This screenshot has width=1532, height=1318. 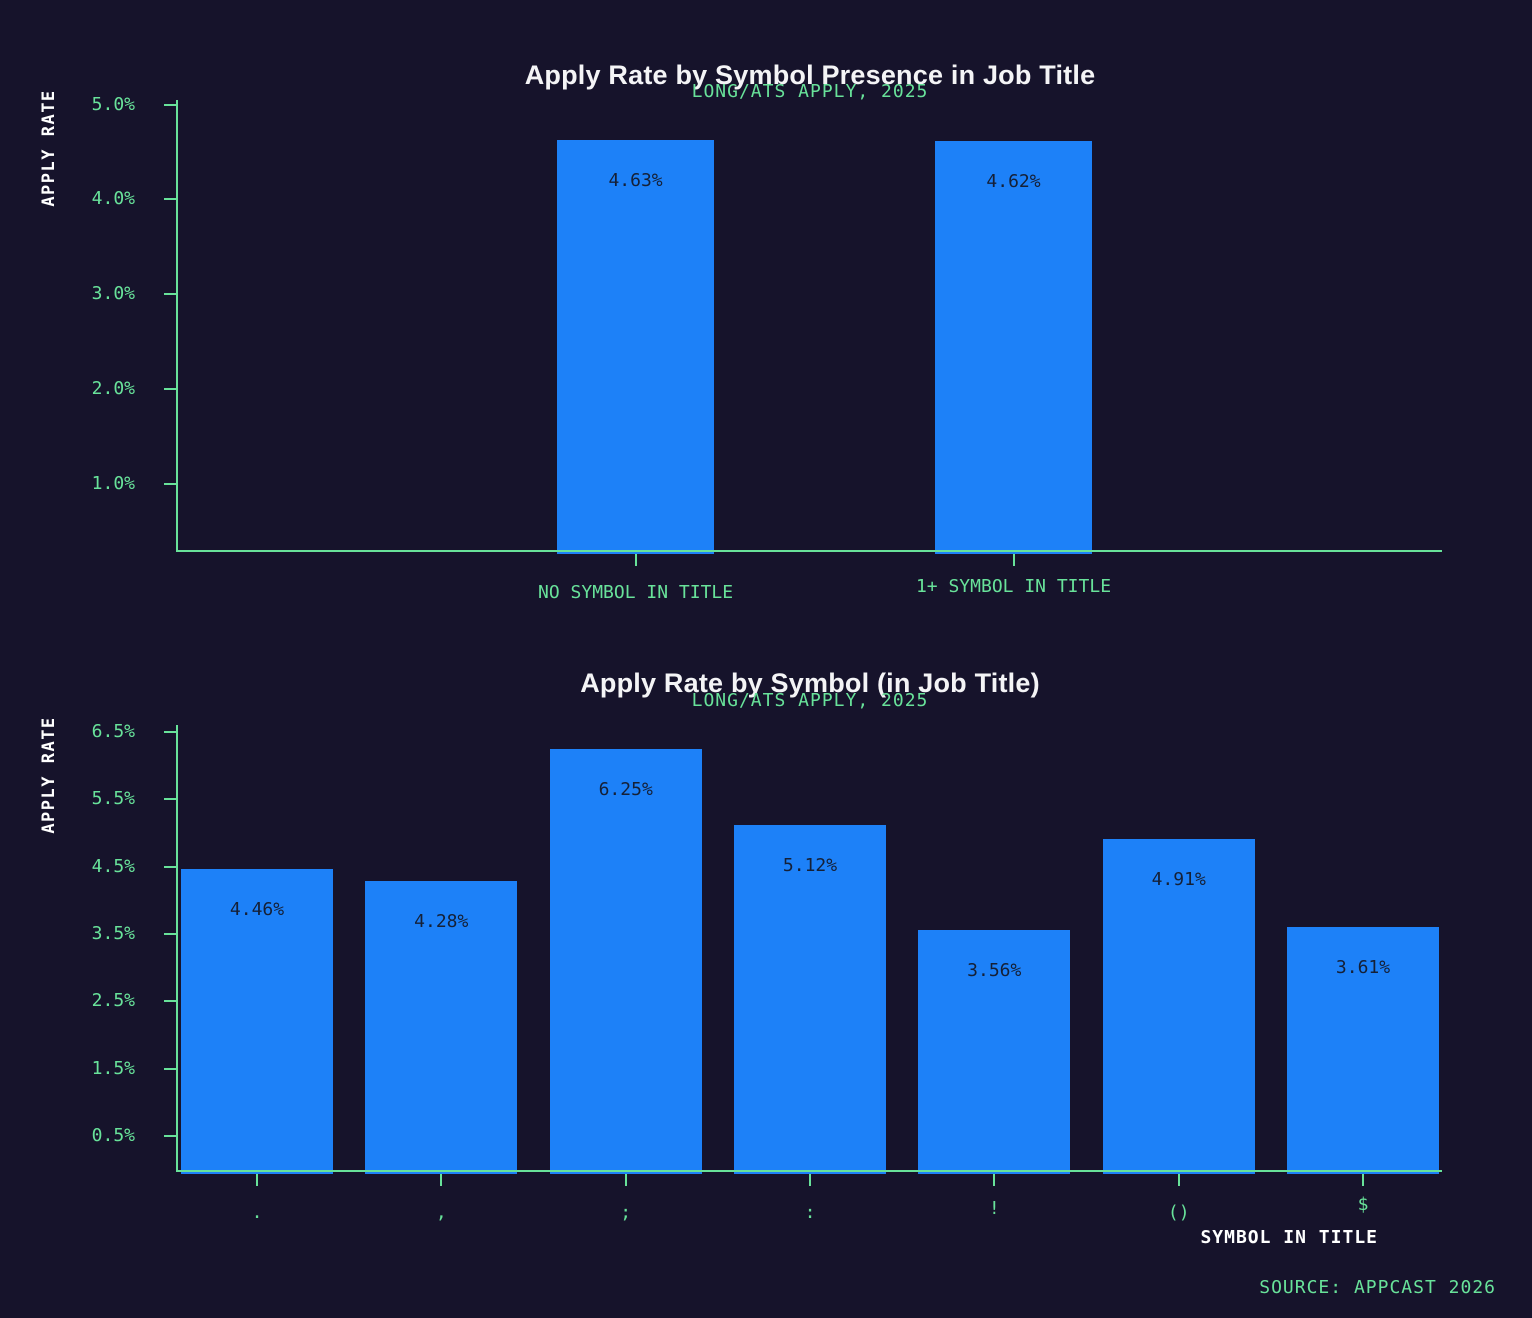 I want to click on bar: 3.56%, so click(x=994, y=1051).